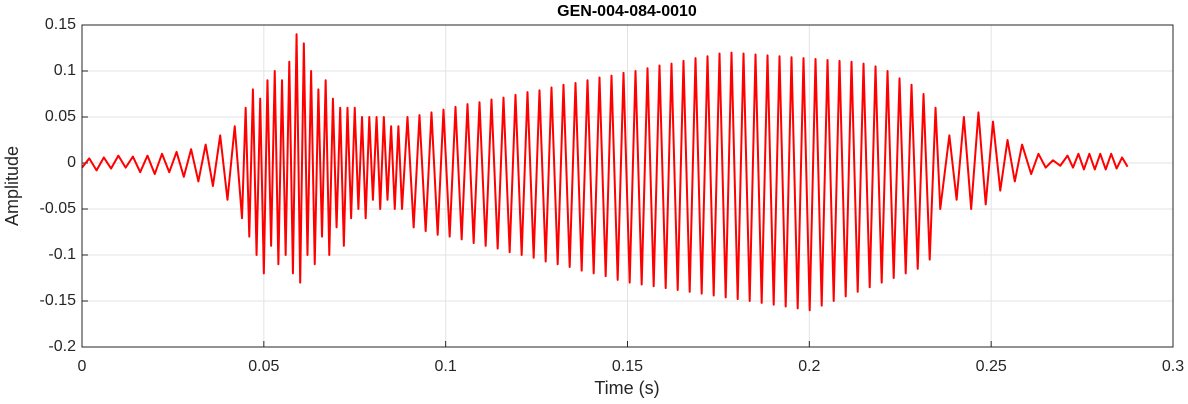 This screenshot has height=404, width=1188. Describe the element at coordinates (58, 300) in the screenshot. I see `y-tick-label: -0.15` at that location.